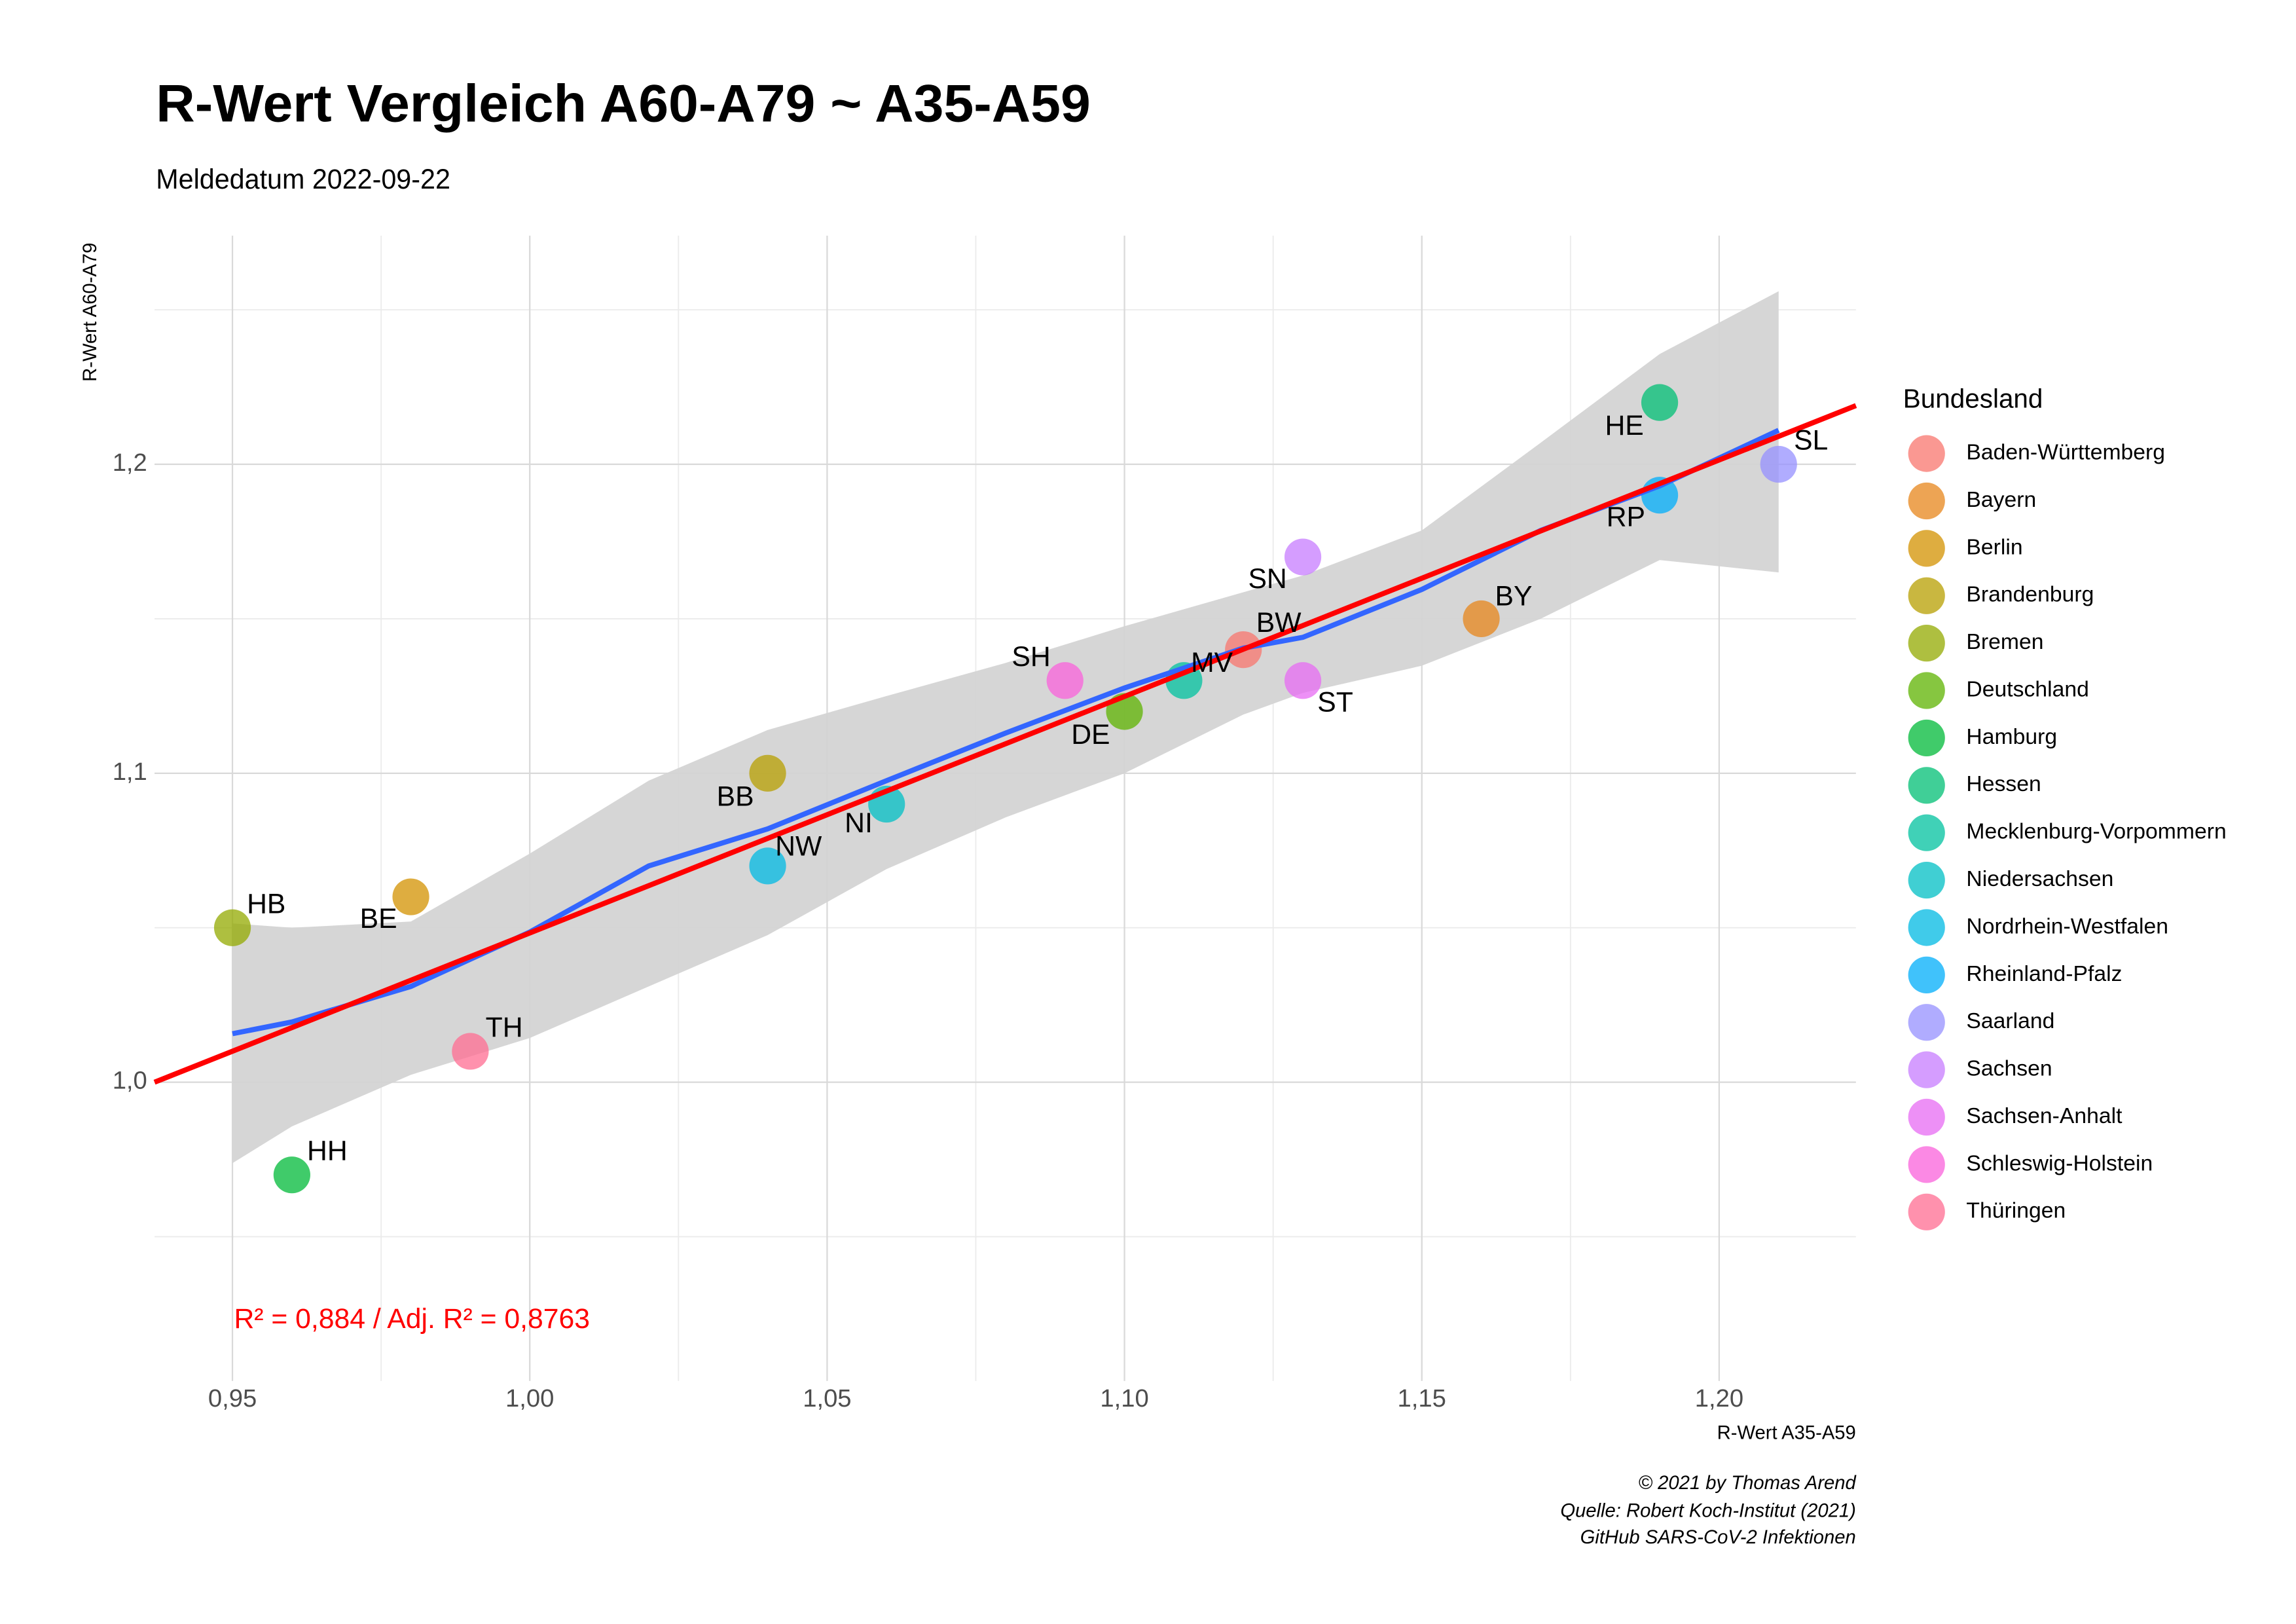  I want to click on x-tick-label: 0,95, so click(232, 1398).